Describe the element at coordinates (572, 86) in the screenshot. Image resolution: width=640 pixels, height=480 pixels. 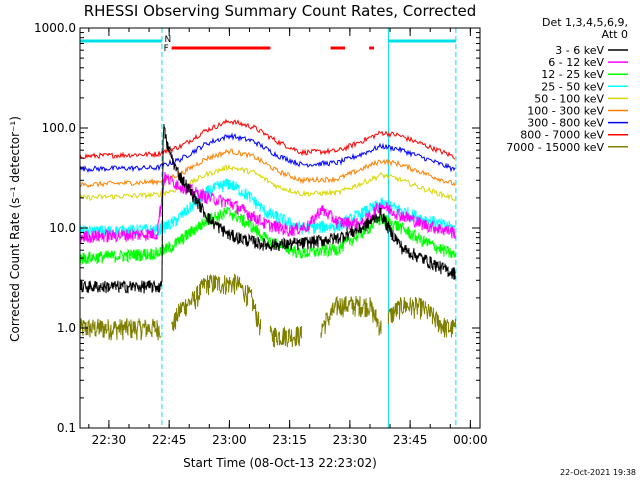
I see `legend-label: 25 - 50 keV` at that location.